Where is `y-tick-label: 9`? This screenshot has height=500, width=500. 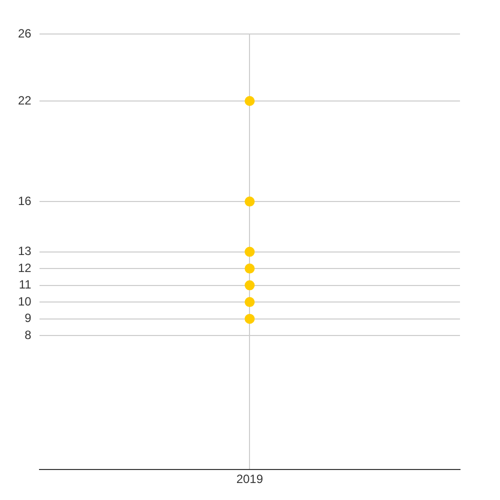 y-tick-label: 9 is located at coordinates (28, 318).